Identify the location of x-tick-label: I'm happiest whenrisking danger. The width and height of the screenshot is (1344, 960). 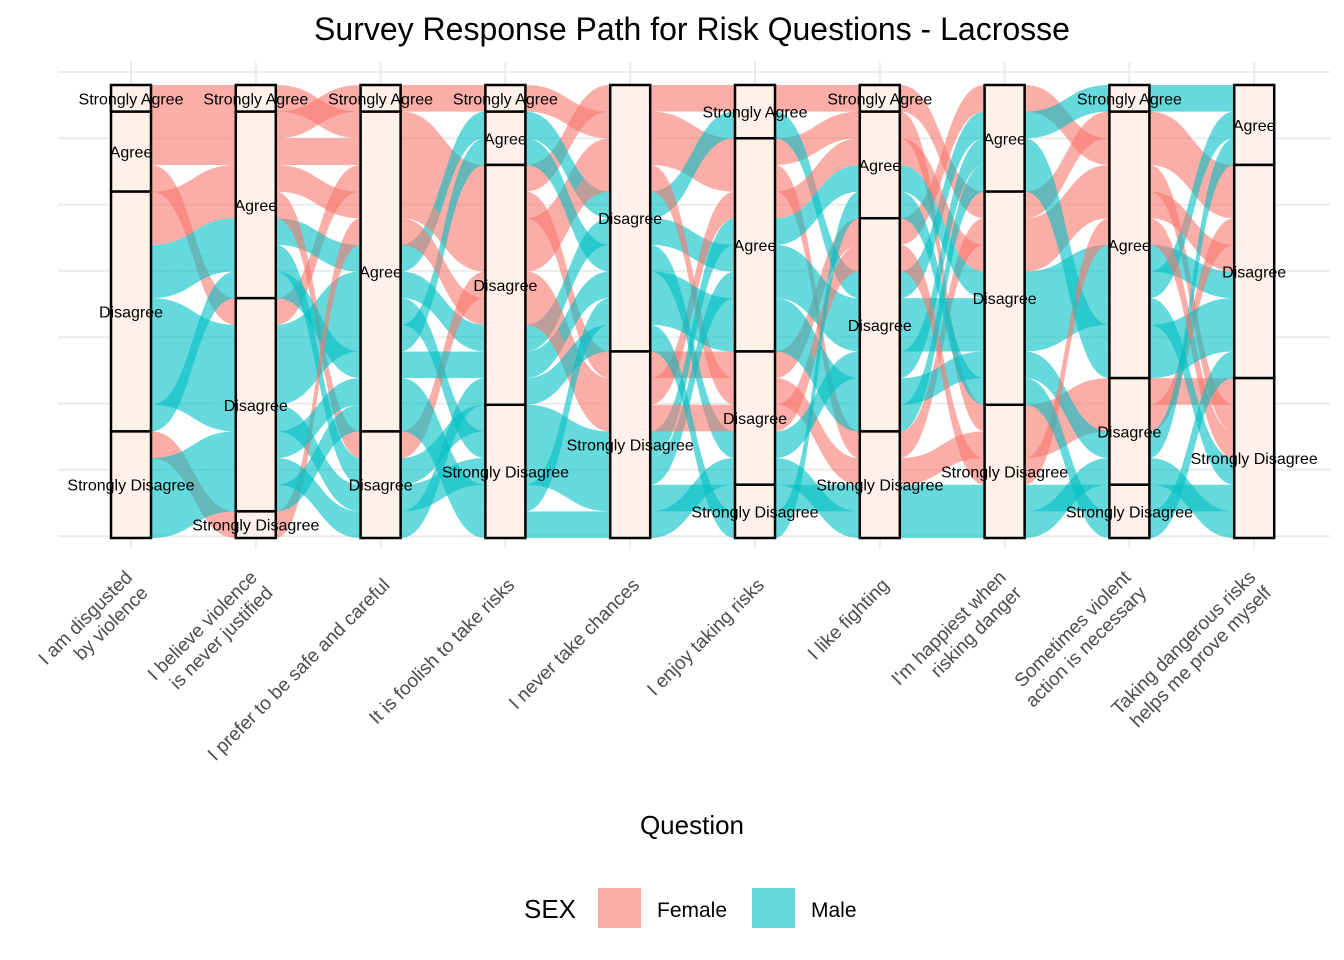
(957, 628).